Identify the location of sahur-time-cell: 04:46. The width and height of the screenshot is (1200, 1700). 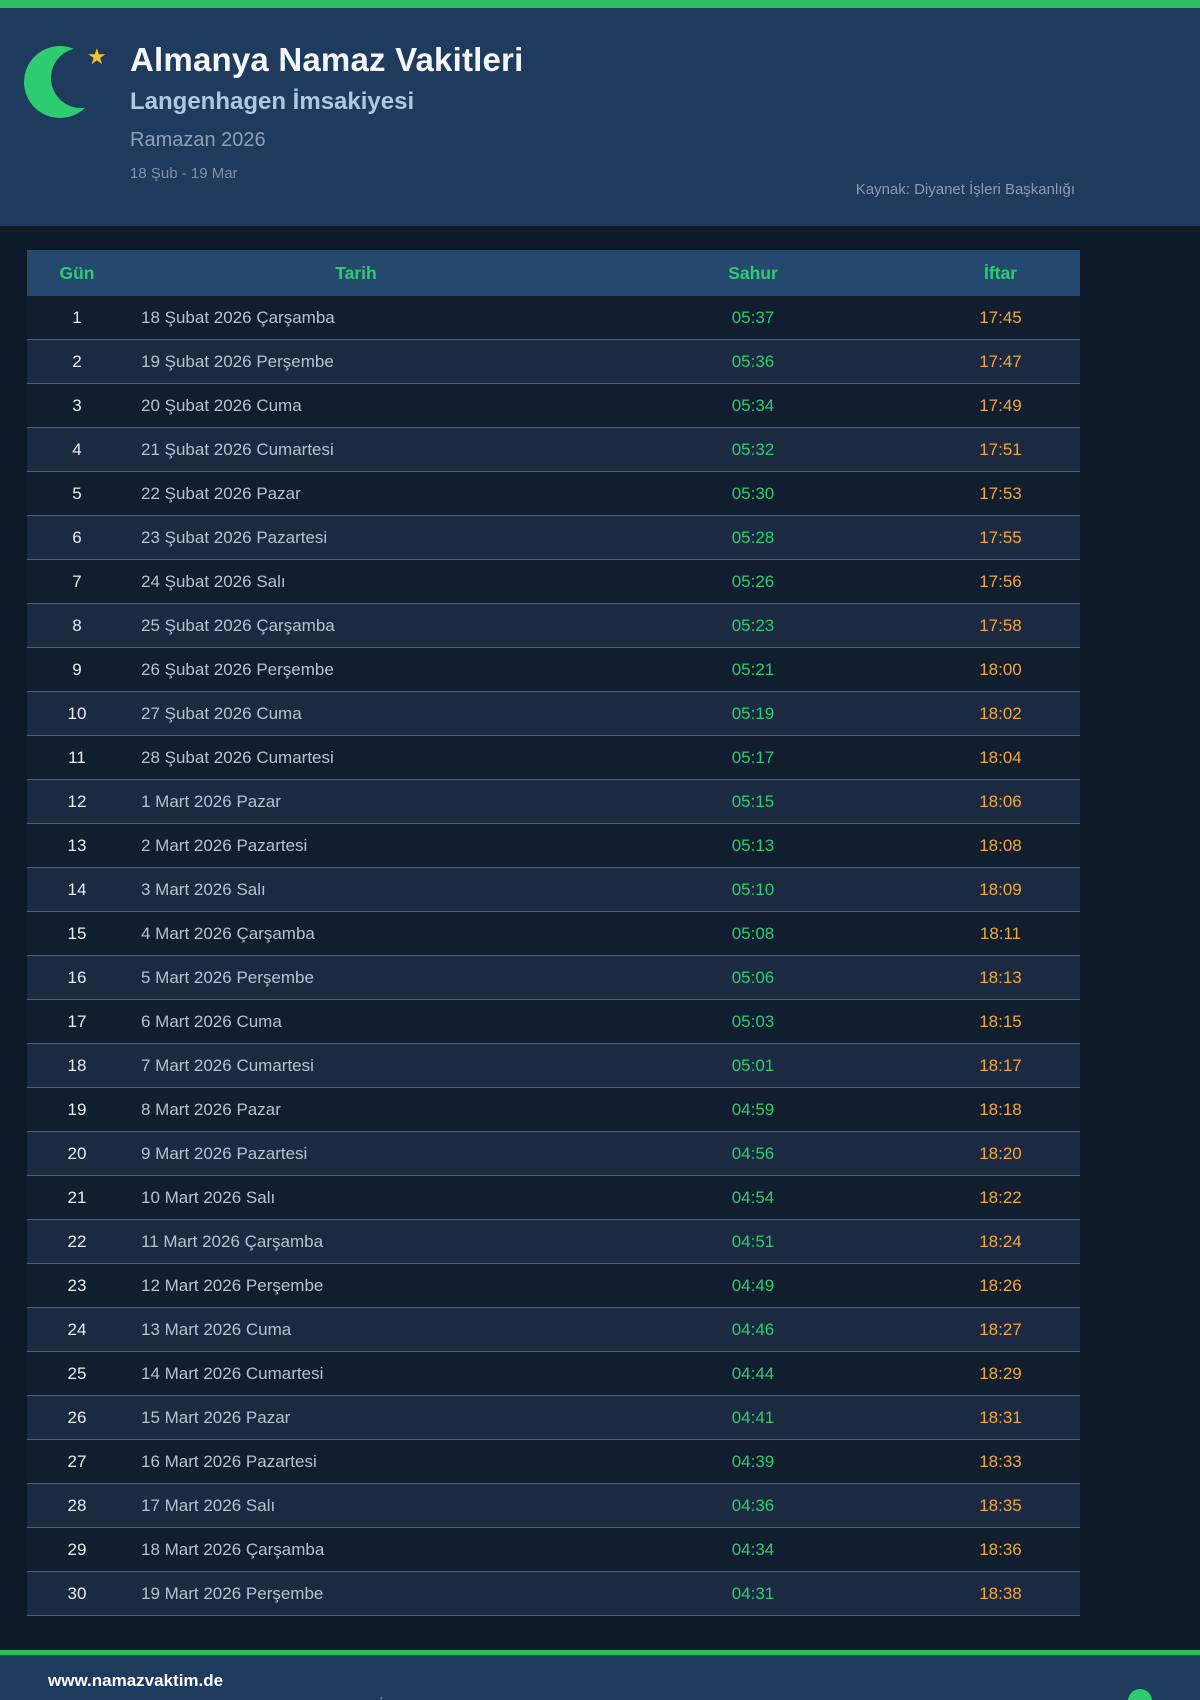
(753, 1329).